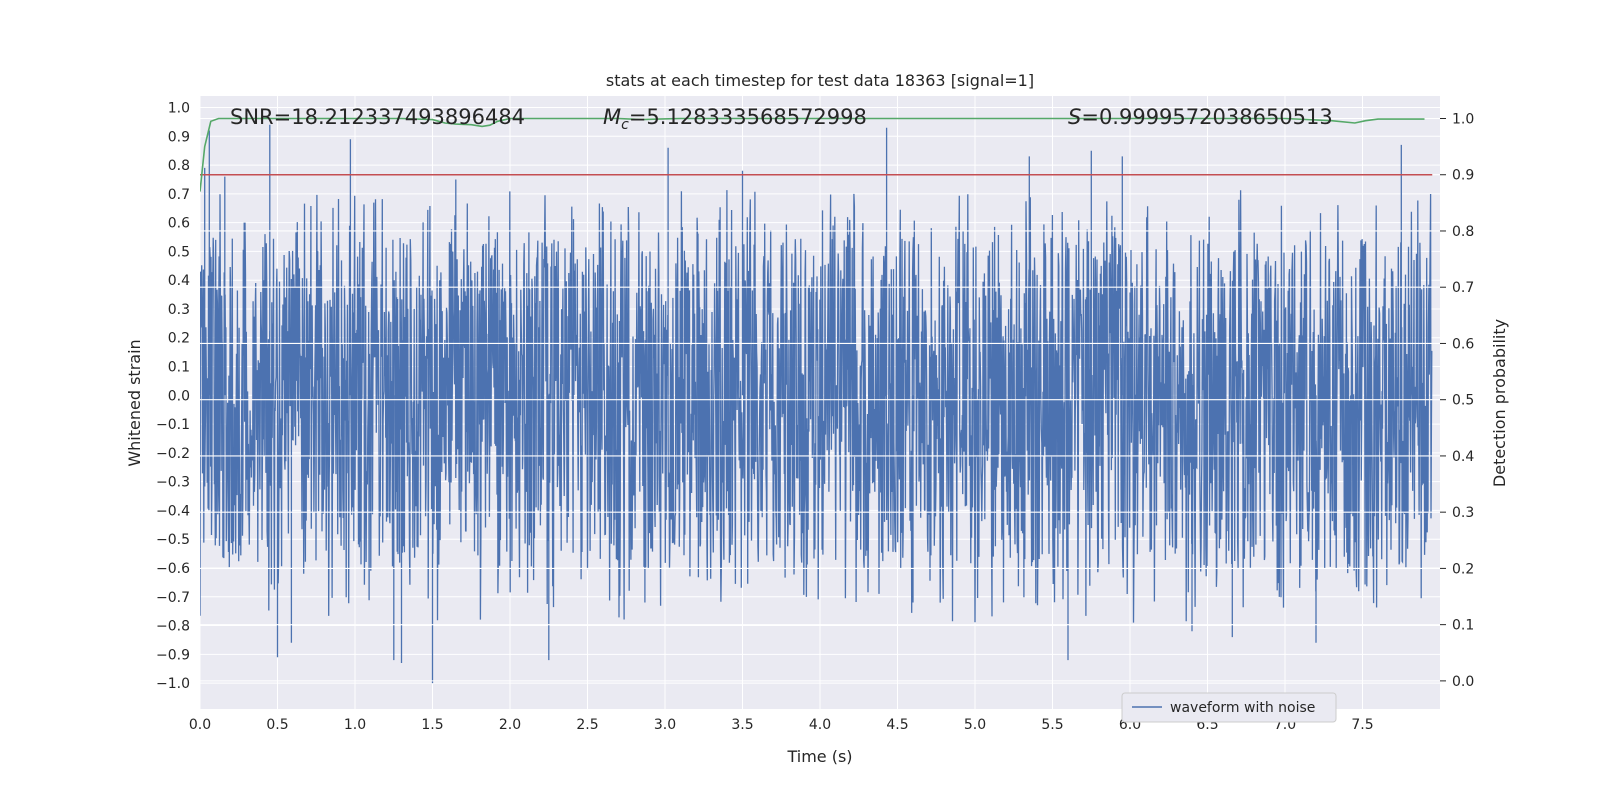  What do you see at coordinates (1463, 232) in the screenshot?
I see `y-right-tick-label: 0.8` at bounding box center [1463, 232].